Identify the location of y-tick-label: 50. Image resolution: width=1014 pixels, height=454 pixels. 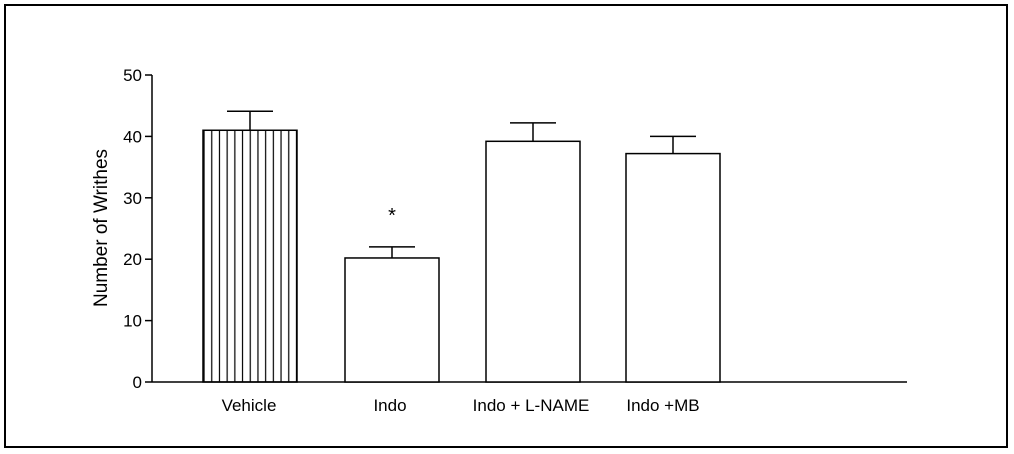
(132, 75).